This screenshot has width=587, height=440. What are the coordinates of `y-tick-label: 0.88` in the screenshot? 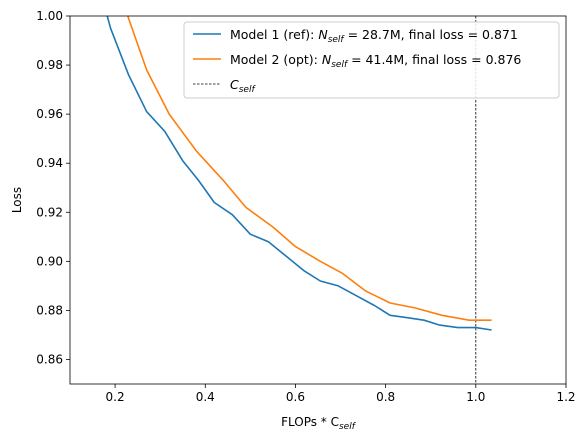 It's located at (49, 310).